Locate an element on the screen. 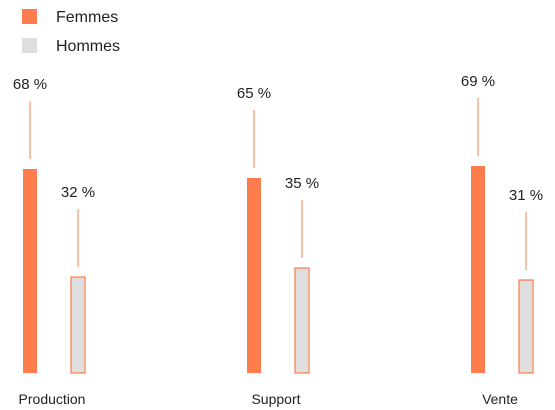 The width and height of the screenshot is (555, 410). legend: Femmes Hommes is located at coordinates (71, 32).